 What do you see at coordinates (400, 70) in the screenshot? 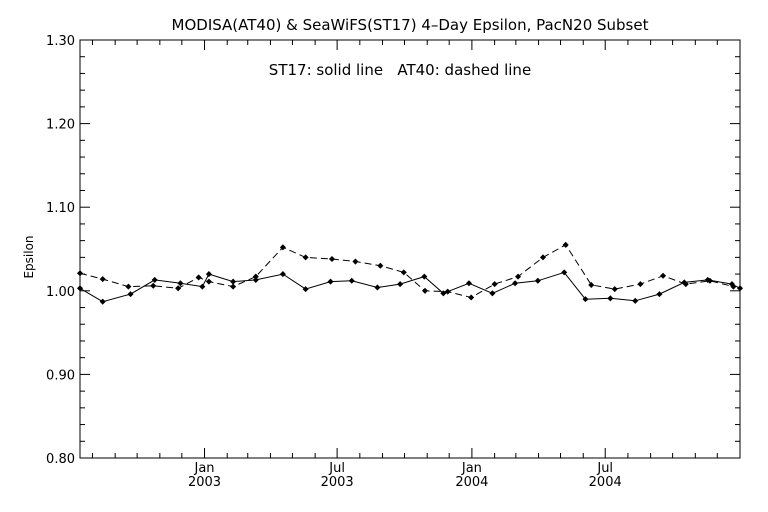
I see `chart-annotation: ST17: solid line AT40: dashed line` at bounding box center [400, 70].